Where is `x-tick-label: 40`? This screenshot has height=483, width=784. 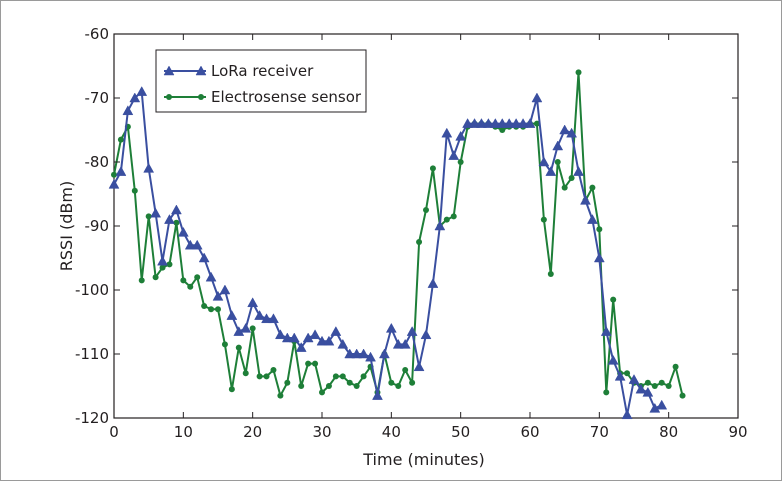
x-tick-label: 40 is located at coordinates (391, 432).